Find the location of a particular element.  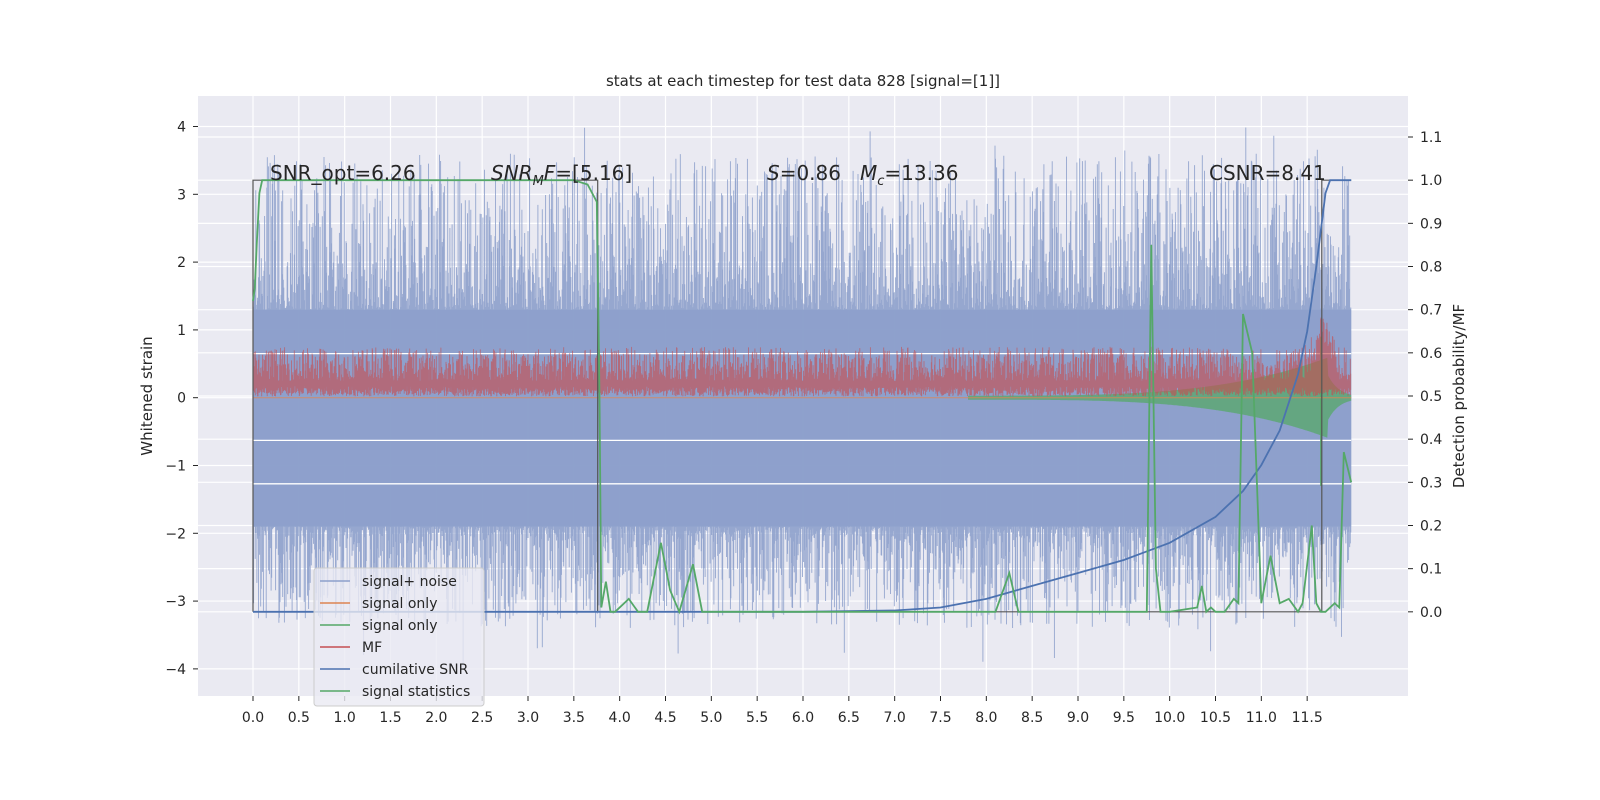

y-tick-label: −1 is located at coordinates (175, 466).